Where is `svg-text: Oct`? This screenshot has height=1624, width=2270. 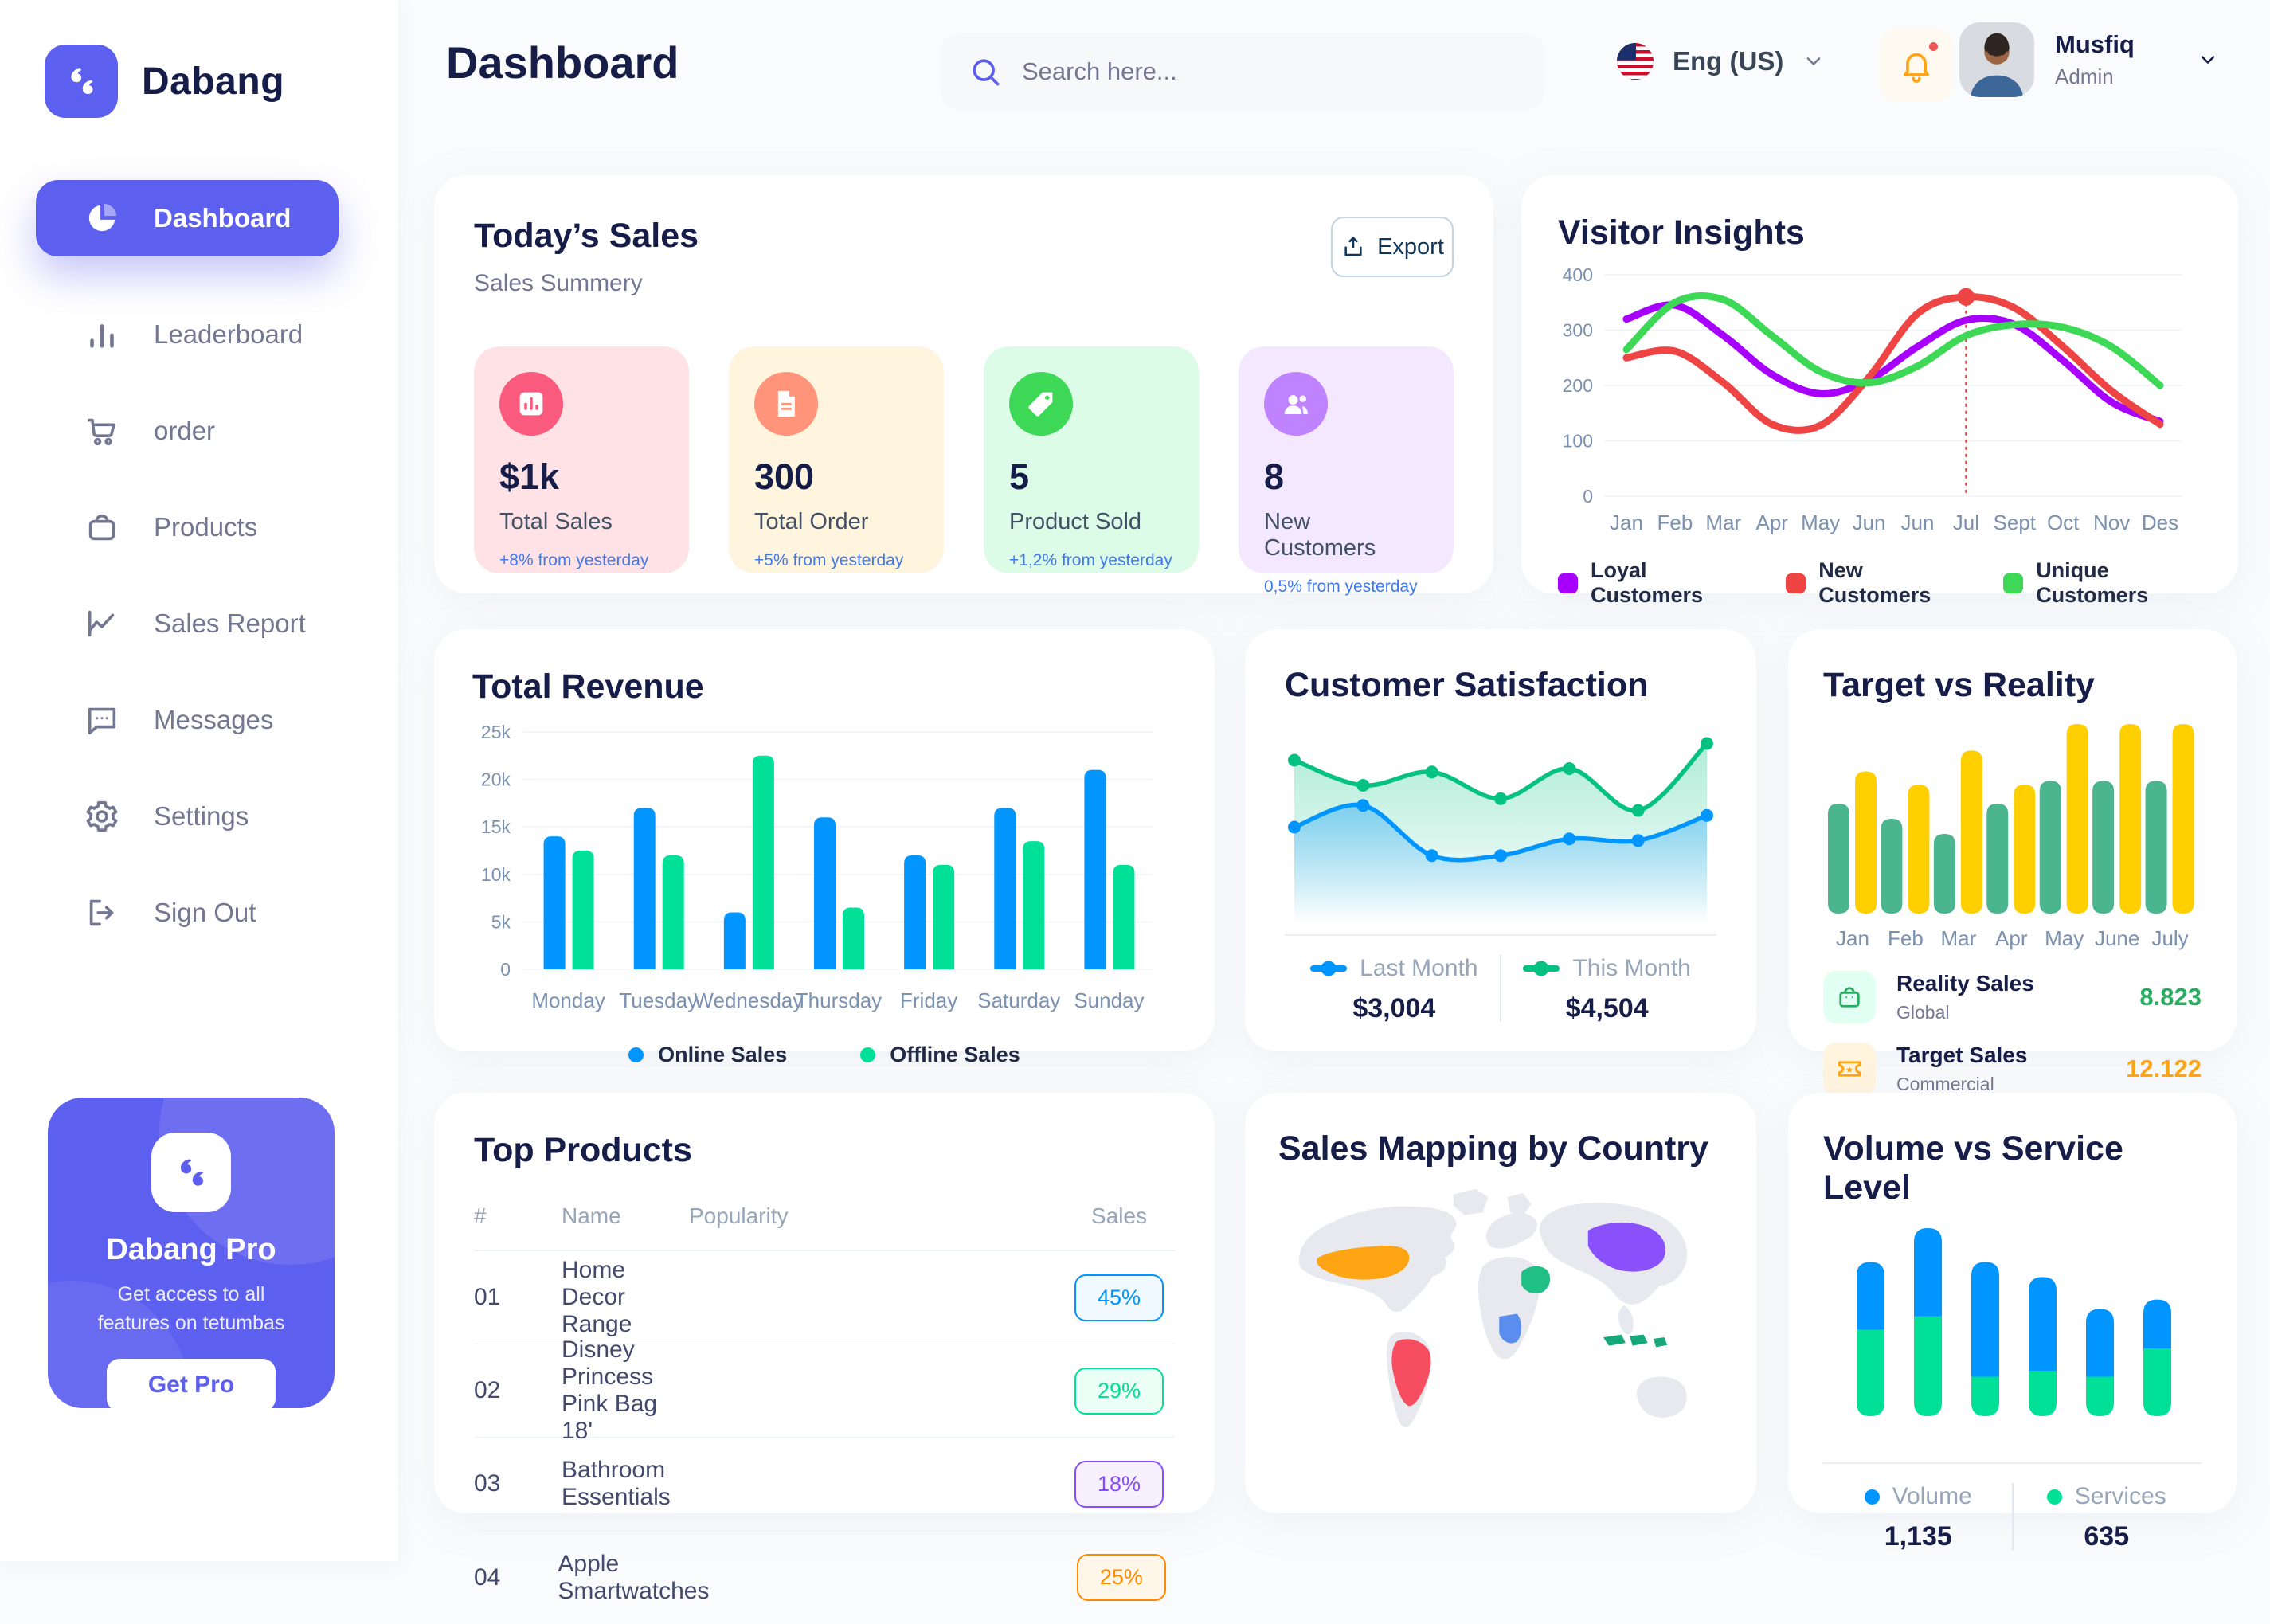
svg-text: Oct is located at coordinates (2063, 522).